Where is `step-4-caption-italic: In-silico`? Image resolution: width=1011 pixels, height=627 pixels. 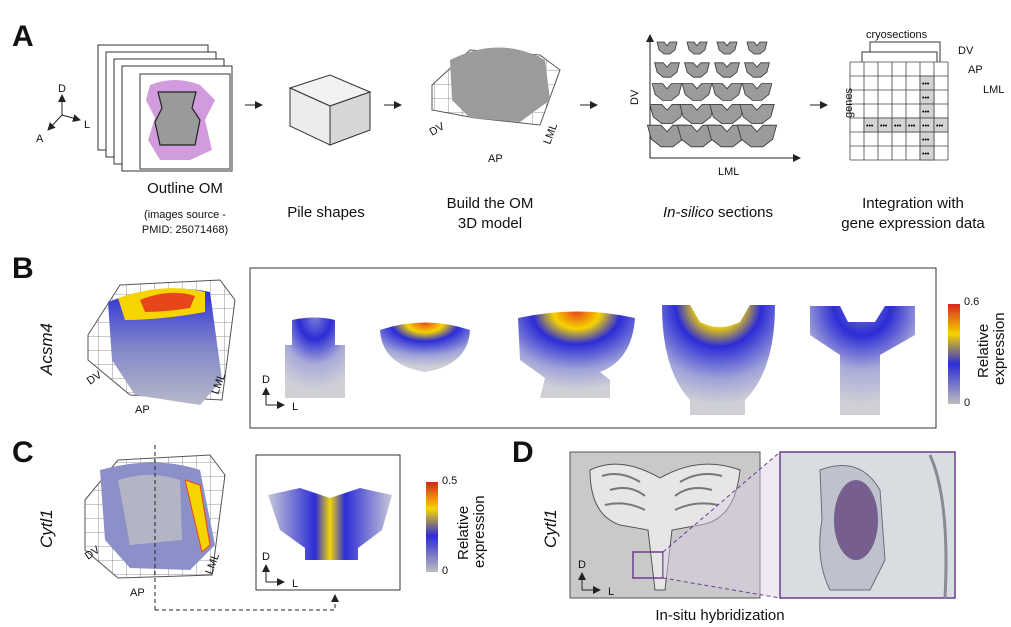 step-4-caption-italic: In-silico is located at coordinates (688, 212).